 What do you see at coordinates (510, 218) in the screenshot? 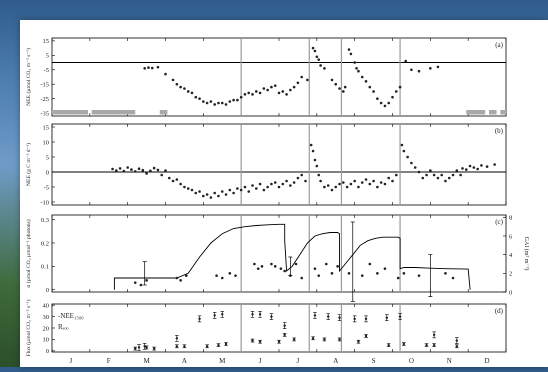
I see `y-right-tick-label: 8` at bounding box center [510, 218].